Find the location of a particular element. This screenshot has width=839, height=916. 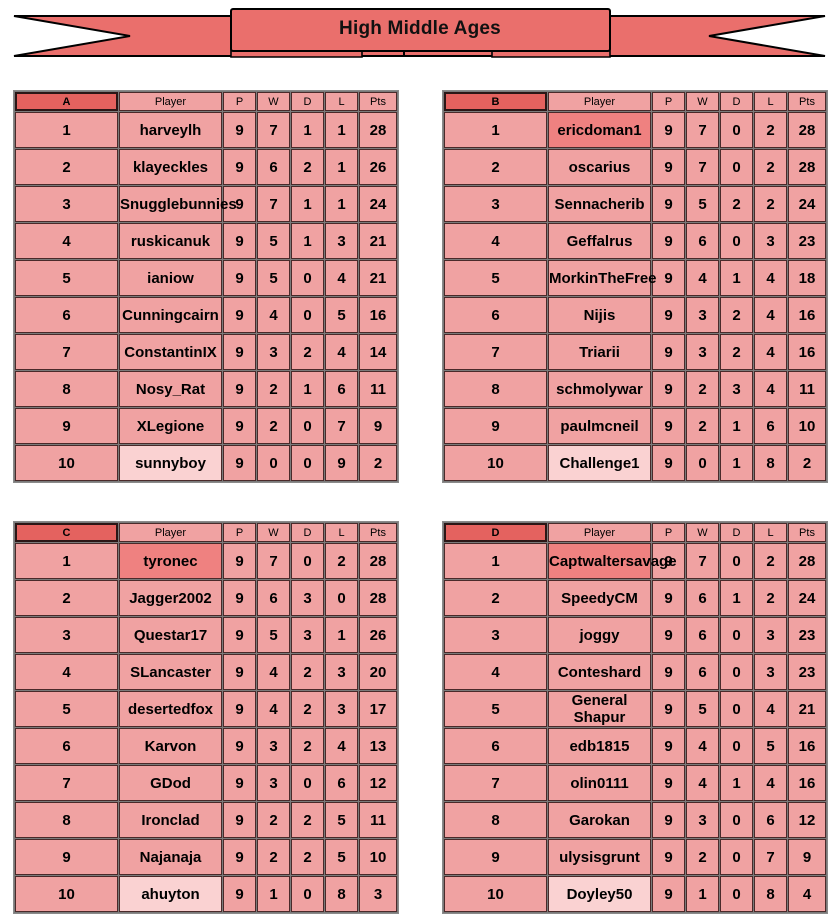

player-name: Jagger2002 is located at coordinates (170, 598).